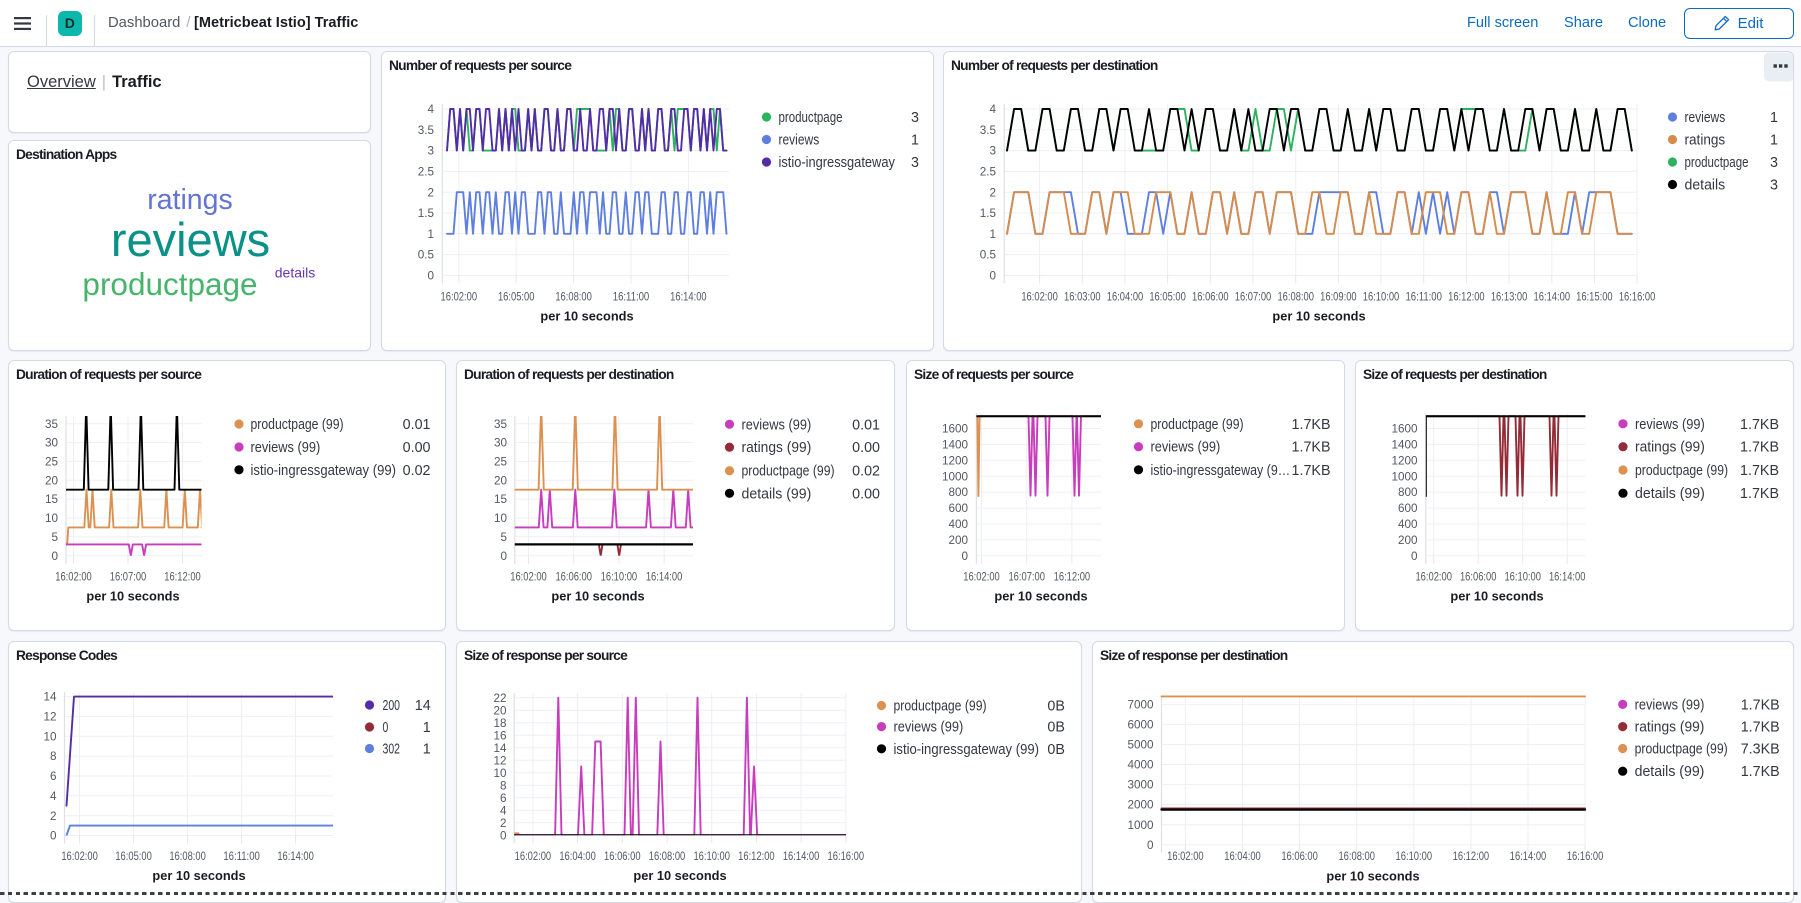 The image size is (1801, 903). Describe the element at coordinates (499, 760) in the screenshot. I see `svg-text: 12` at that location.